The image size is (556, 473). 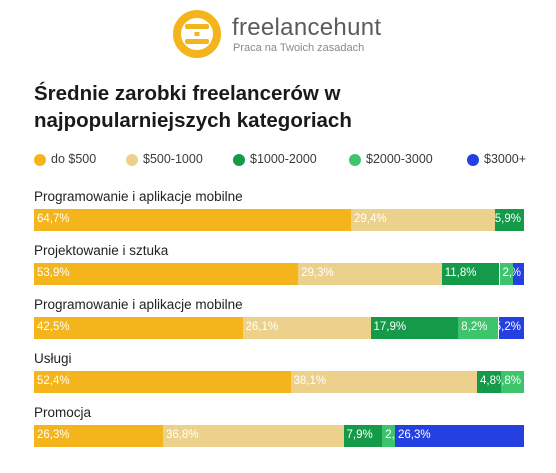 I want to click on bar-segment: 17,9%, so click(x=414, y=328).